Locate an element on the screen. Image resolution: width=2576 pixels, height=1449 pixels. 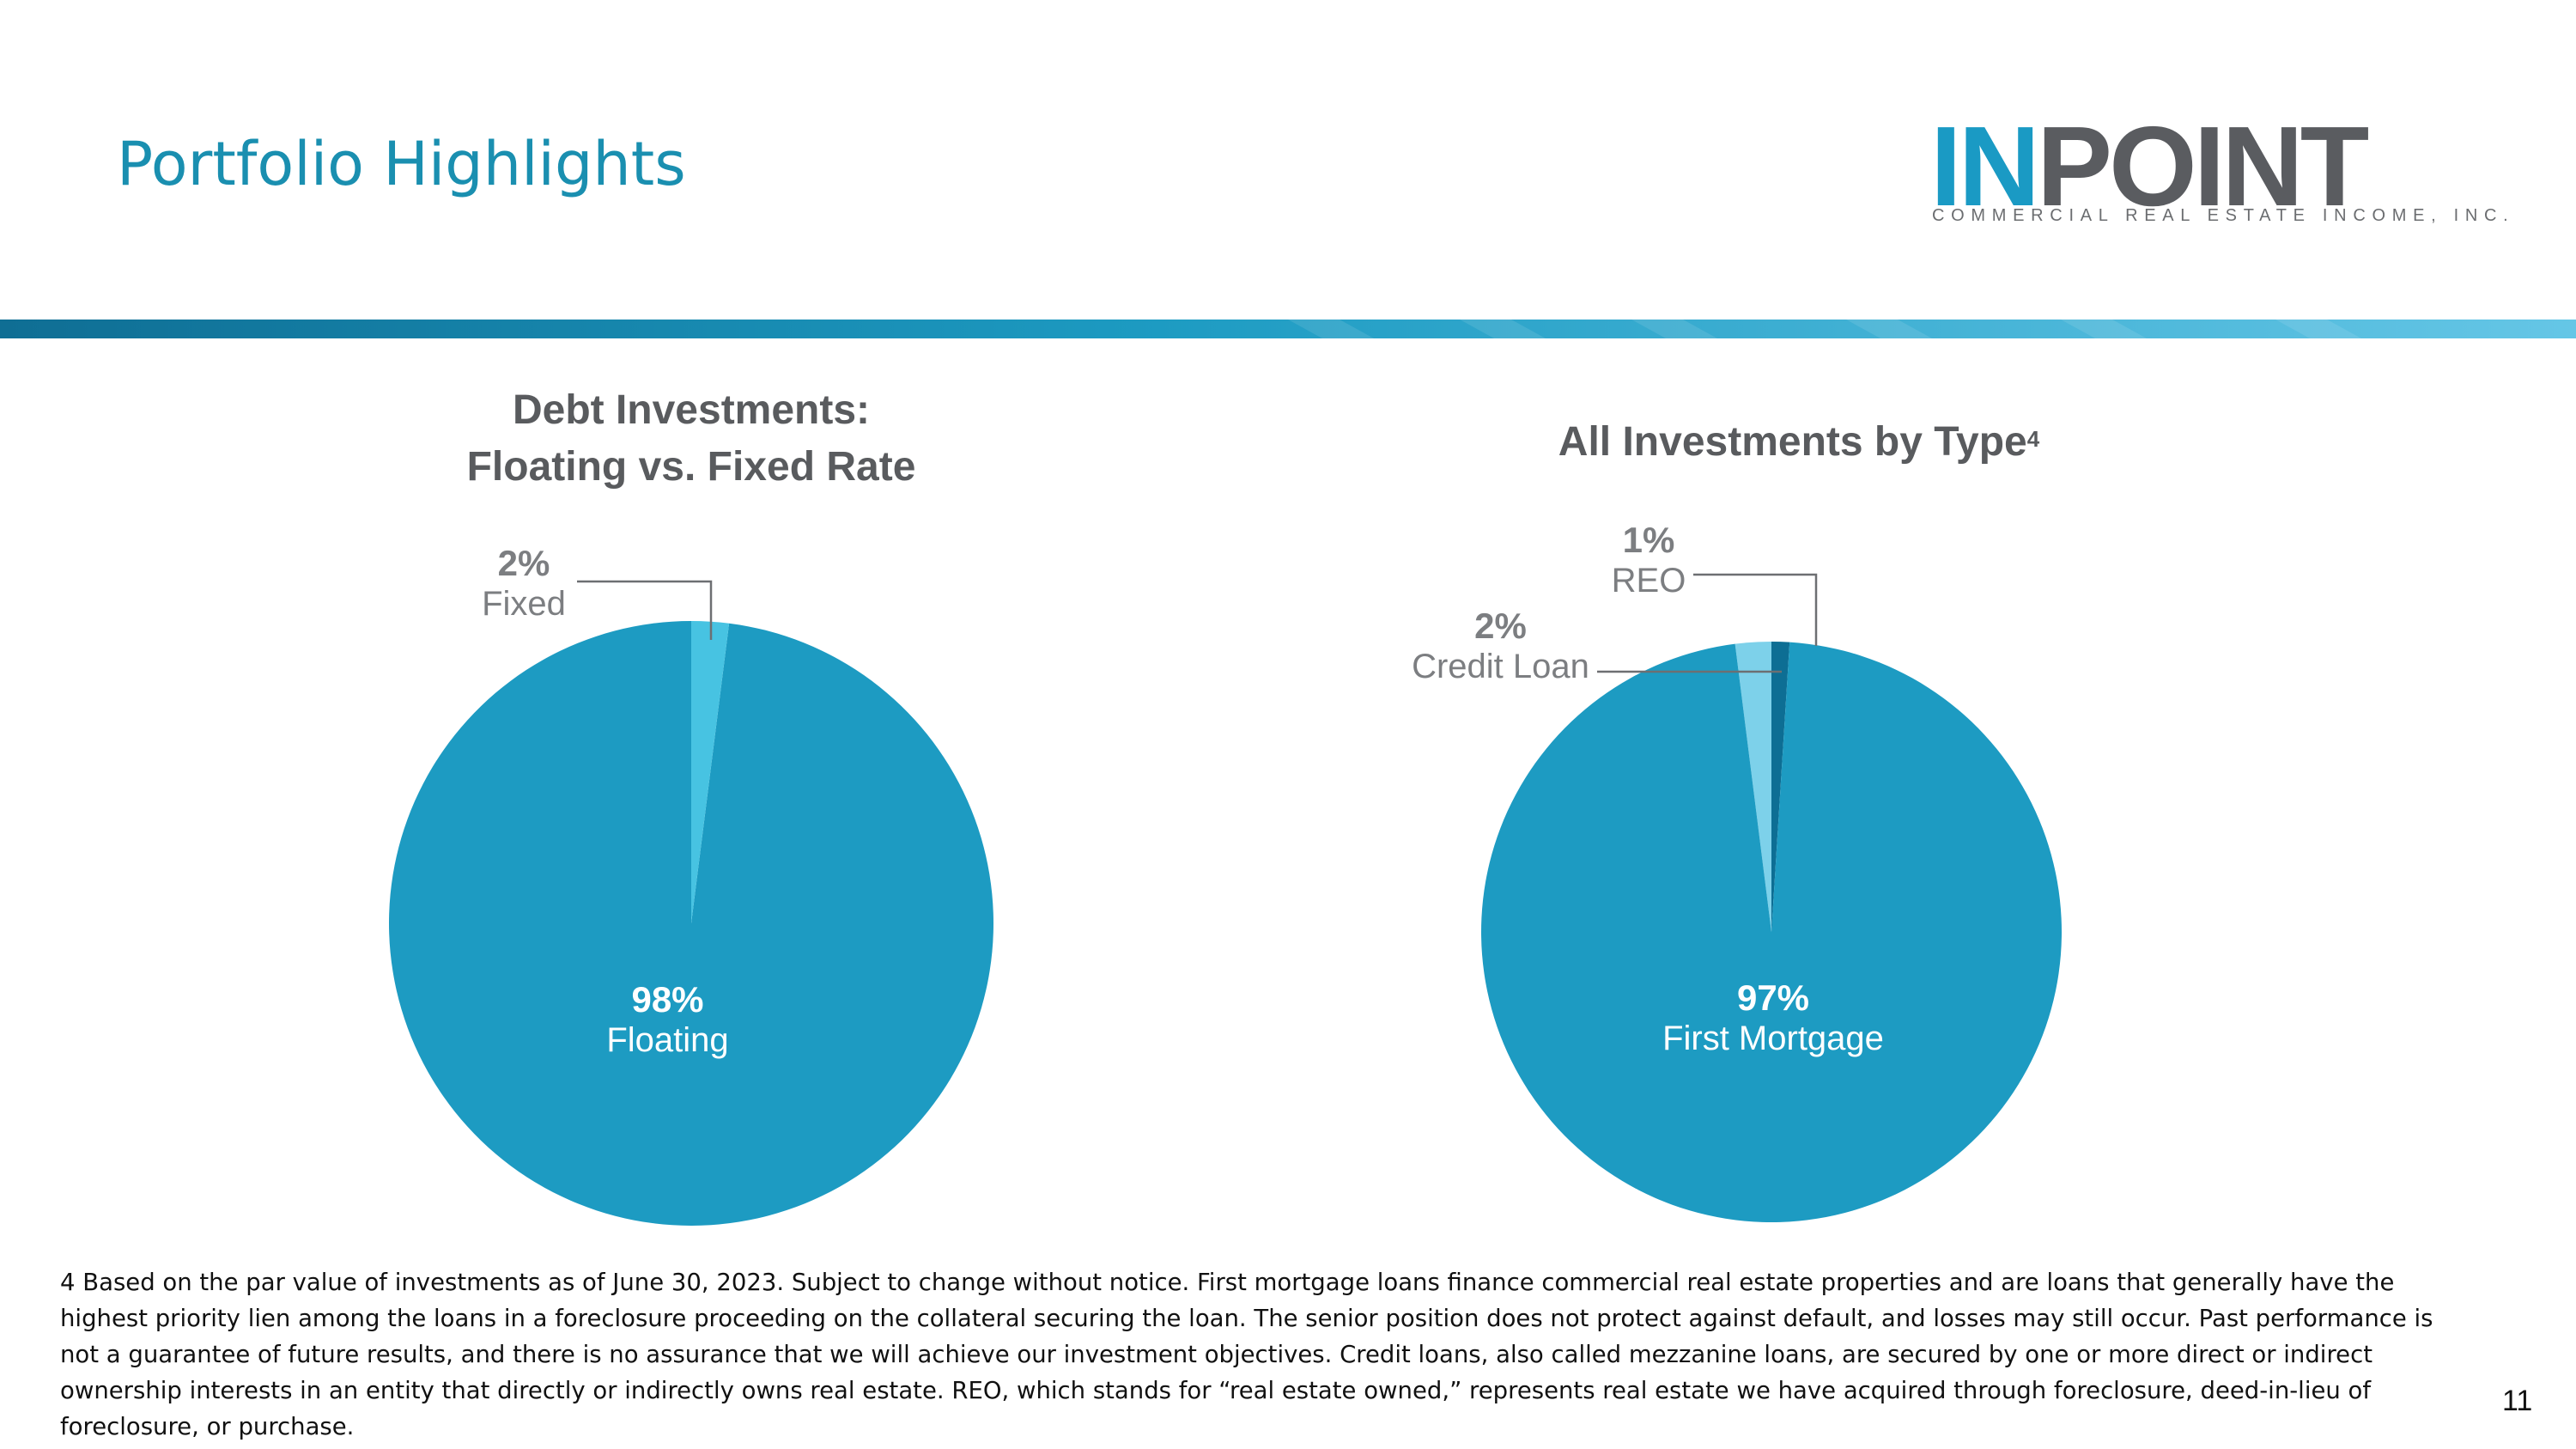
page-title: Portfolio Highlights is located at coordinates (401, 164).